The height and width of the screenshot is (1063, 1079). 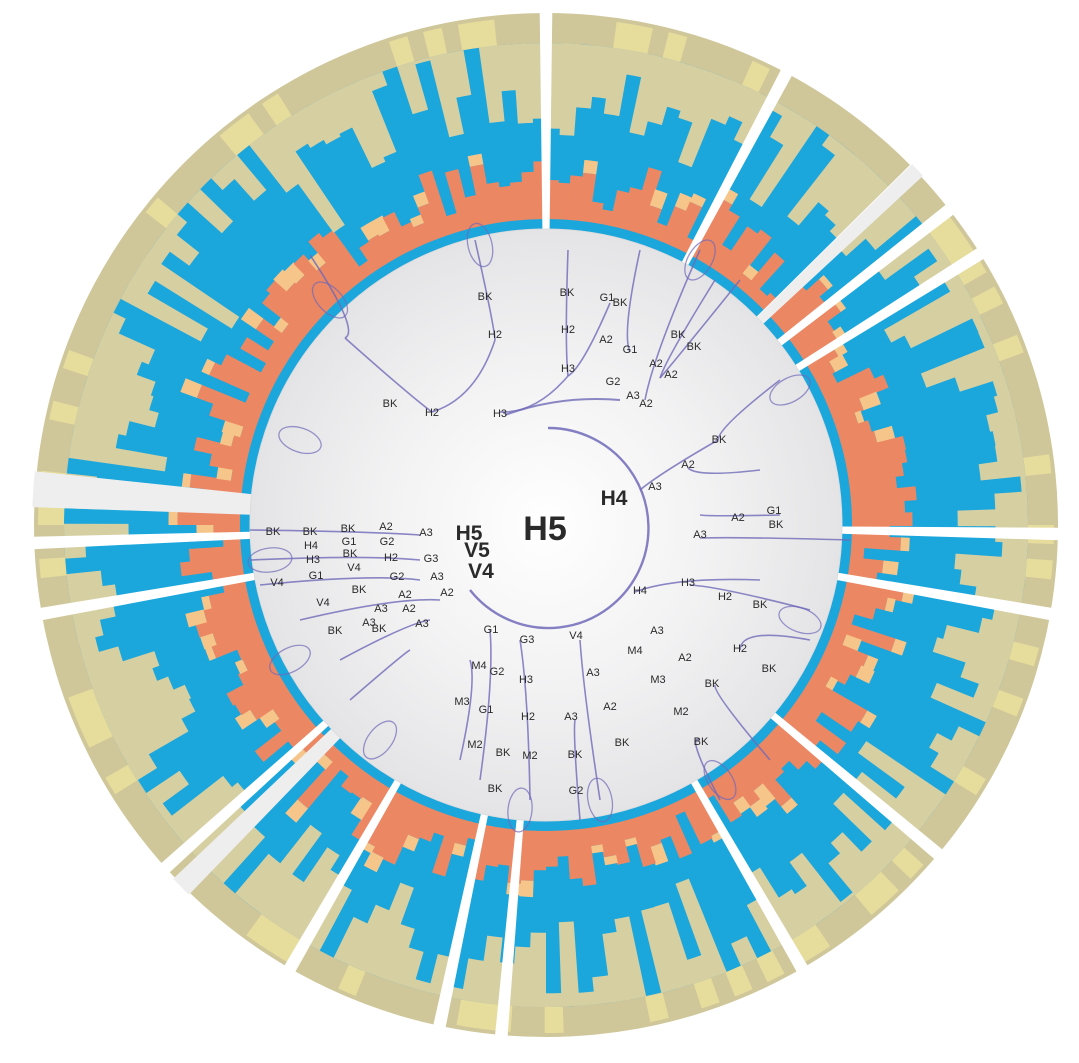 I want to click on node-label: M4, so click(x=478, y=666).